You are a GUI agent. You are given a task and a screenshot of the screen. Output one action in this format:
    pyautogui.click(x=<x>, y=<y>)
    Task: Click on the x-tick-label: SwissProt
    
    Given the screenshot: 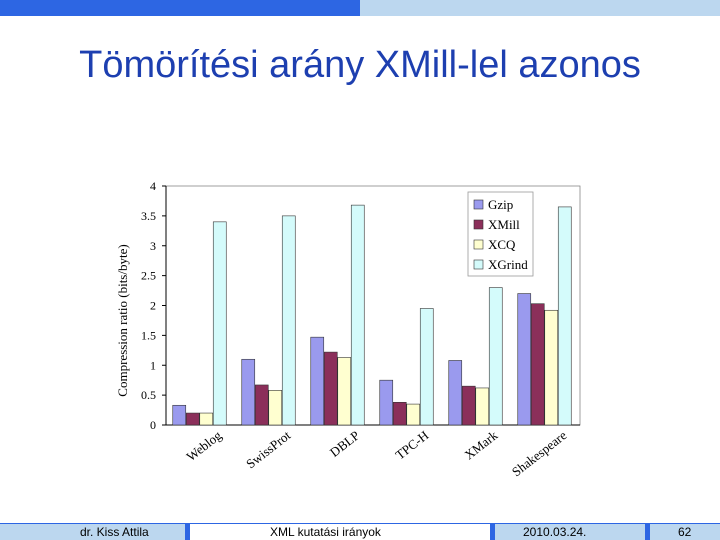 What is the action you would take?
    pyautogui.click(x=268, y=449)
    